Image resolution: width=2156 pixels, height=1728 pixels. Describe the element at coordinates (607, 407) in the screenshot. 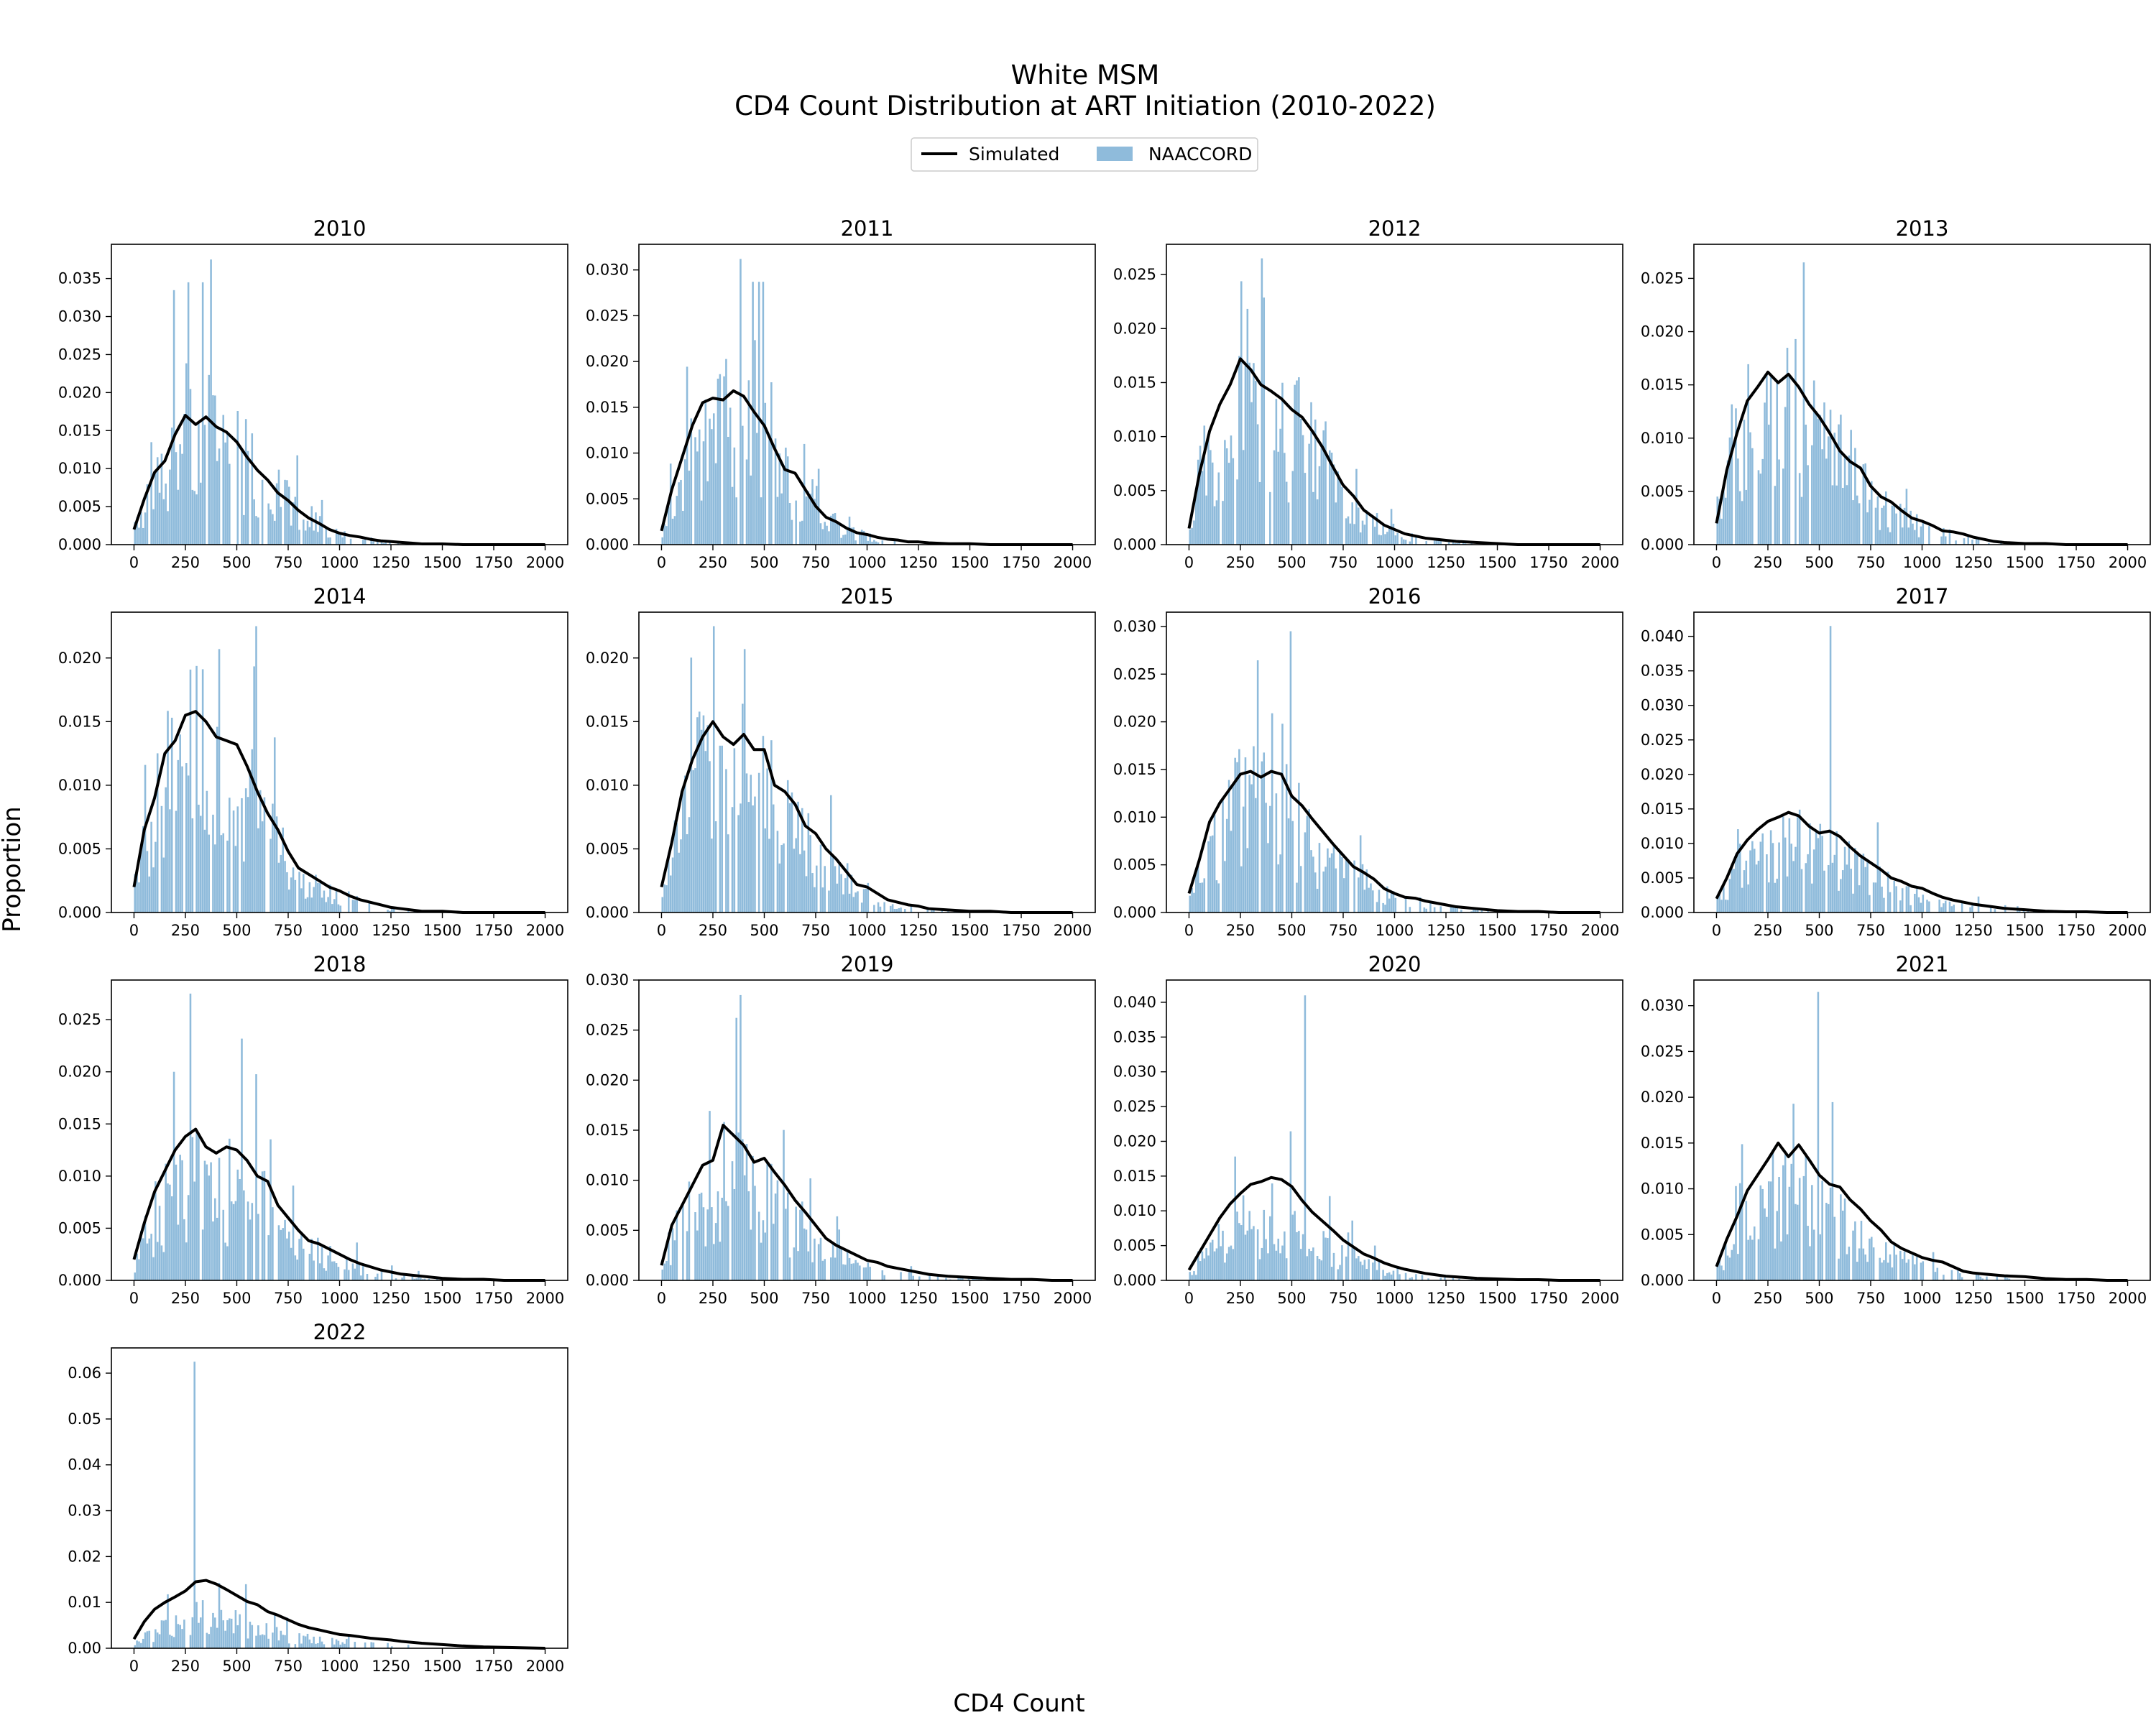

I see `y-tick-label: 0.015` at that location.